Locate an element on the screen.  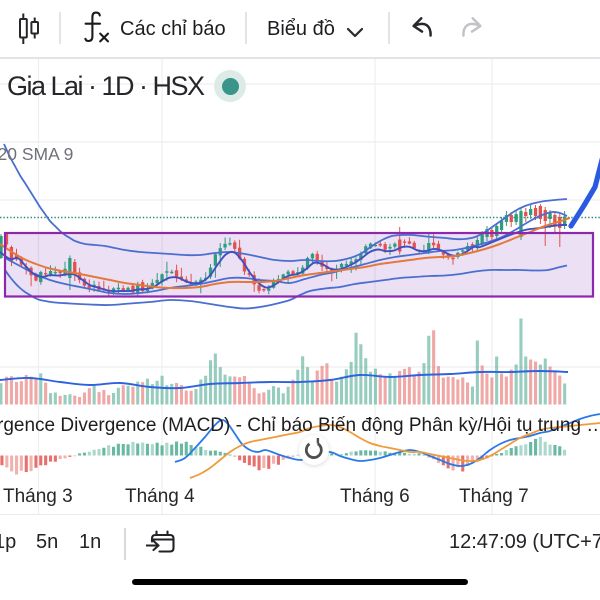
svg-text: Biểu đồ is located at coordinates (301, 29).